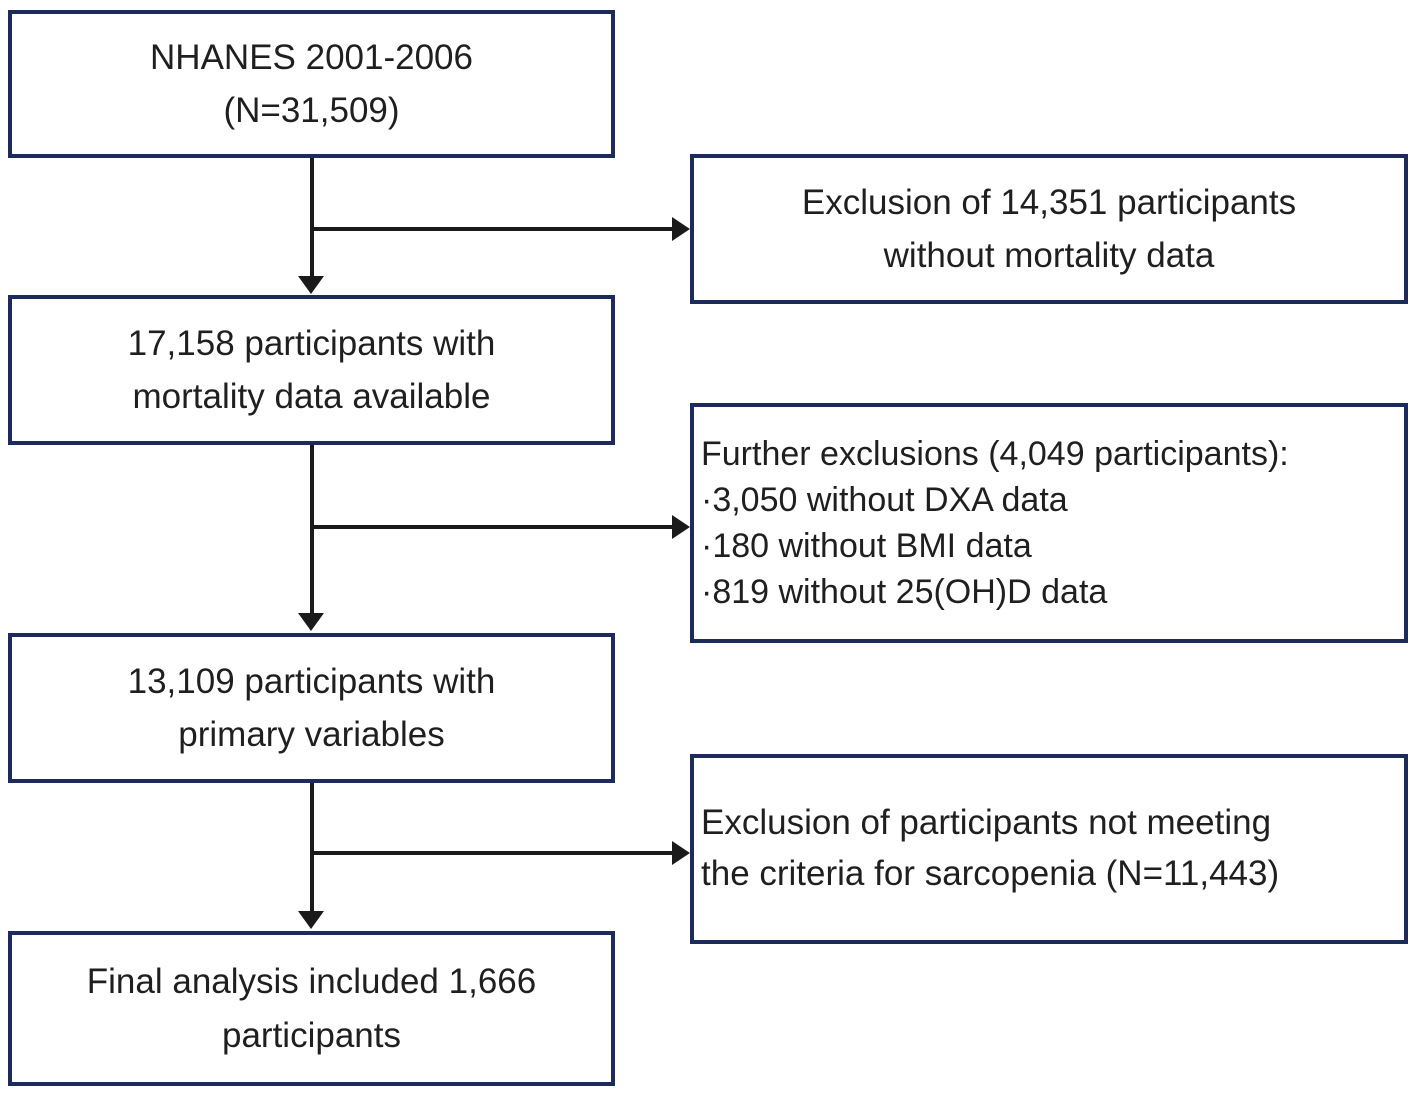 The height and width of the screenshot is (1098, 1418). What do you see at coordinates (1049, 202) in the screenshot?
I see `node-text-line: Exclusion of 14,351 participants` at bounding box center [1049, 202].